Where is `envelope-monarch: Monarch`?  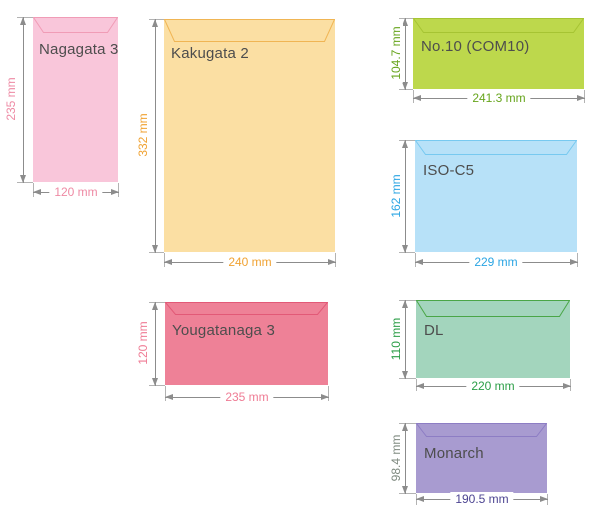 envelope-monarch: Monarch is located at coordinates (481, 458).